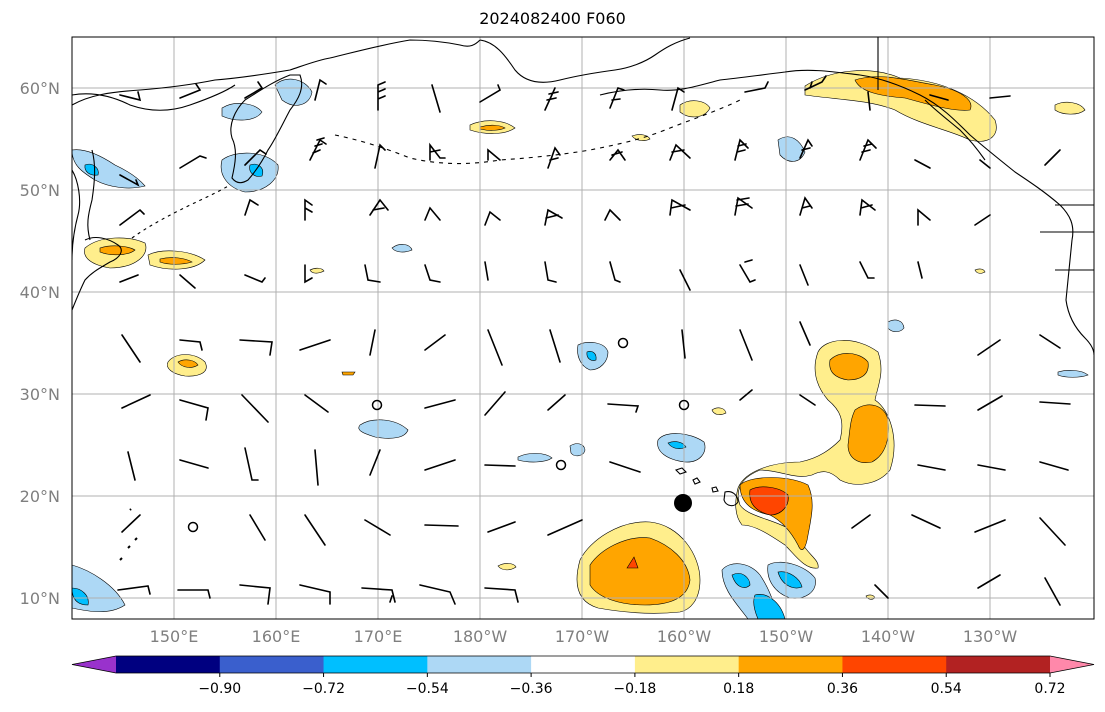 This screenshot has height=712, width=1105. What do you see at coordinates (219, 689) in the screenshot?
I see `colorbar-tick-label: −0.90` at bounding box center [219, 689].